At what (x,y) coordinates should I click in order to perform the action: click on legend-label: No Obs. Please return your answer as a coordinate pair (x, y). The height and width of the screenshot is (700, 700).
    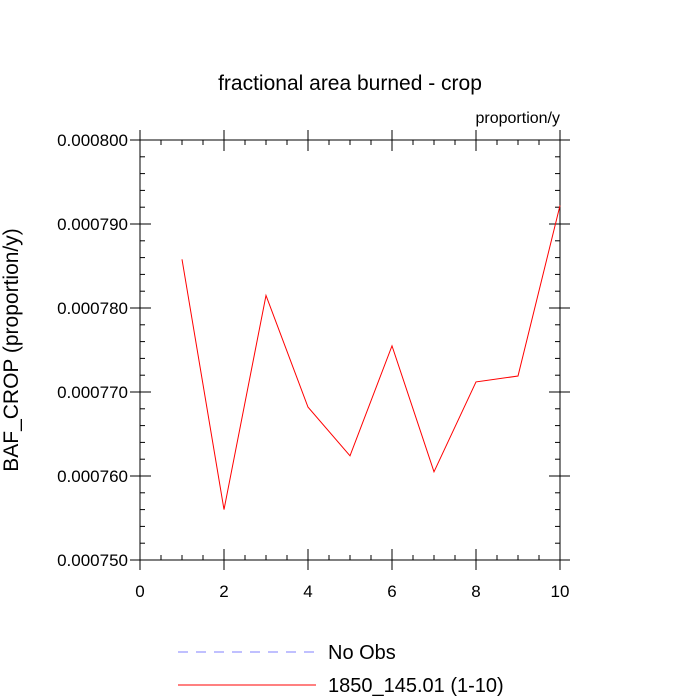
    Looking at the image, I should click on (362, 653).